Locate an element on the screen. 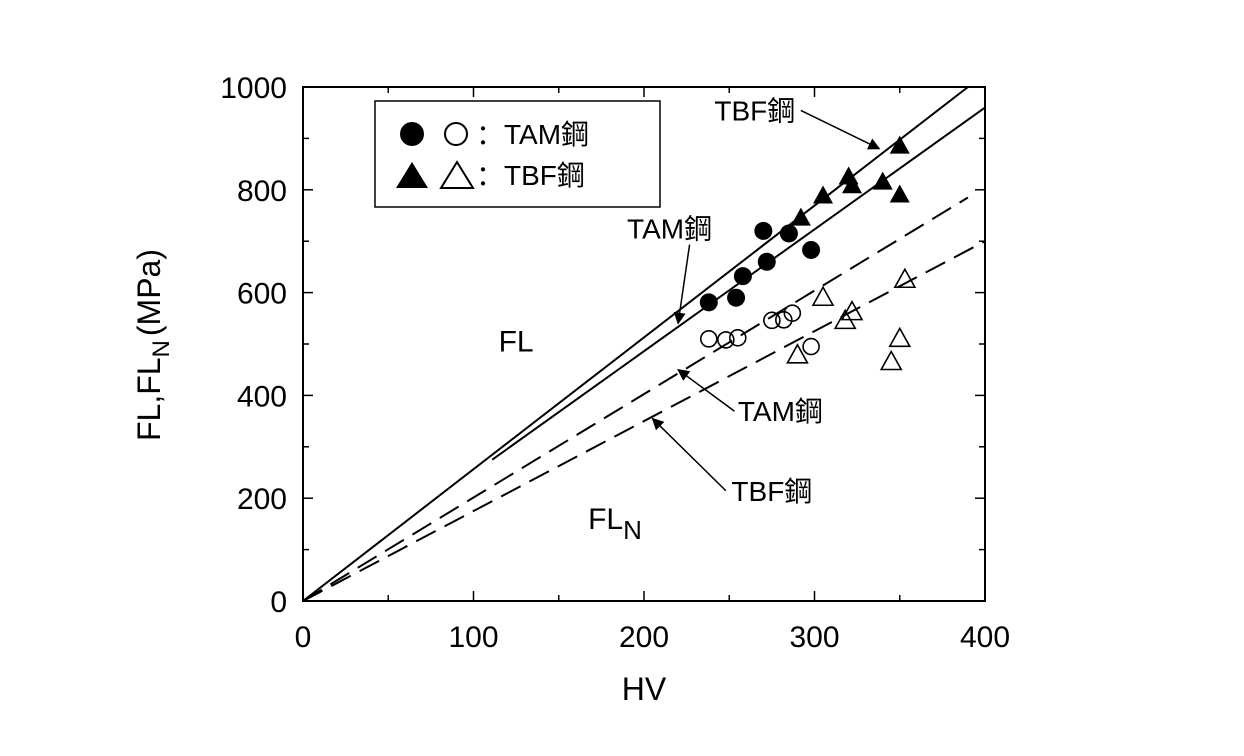 The height and width of the screenshot is (756, 1244). y-tick-label: 0 is located at coordinates (278, 602).